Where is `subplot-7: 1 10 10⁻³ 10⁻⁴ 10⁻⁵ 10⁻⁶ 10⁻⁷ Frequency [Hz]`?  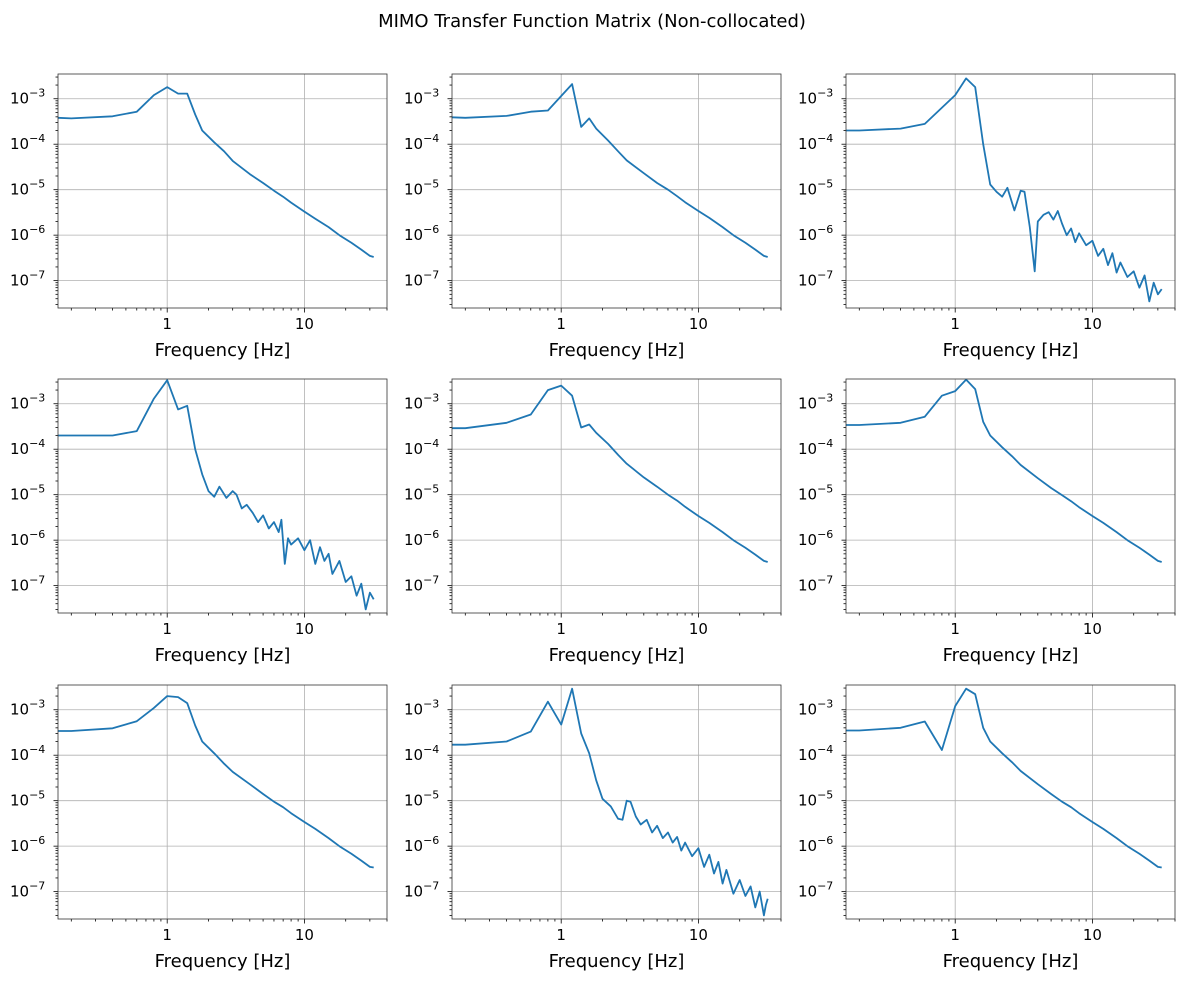 subplot-7: 1 10 10⁻³ 10⁻⁴ 10⁻⁵ 10⁻⁶ 10⁻⁷ Frequency [Hz] is located at coordinates (199, 828).